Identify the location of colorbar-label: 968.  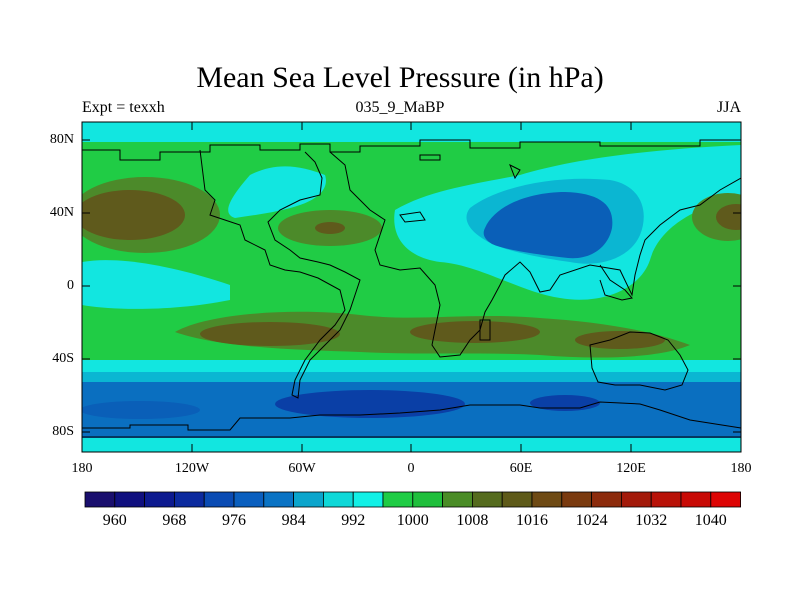
(174, 520).